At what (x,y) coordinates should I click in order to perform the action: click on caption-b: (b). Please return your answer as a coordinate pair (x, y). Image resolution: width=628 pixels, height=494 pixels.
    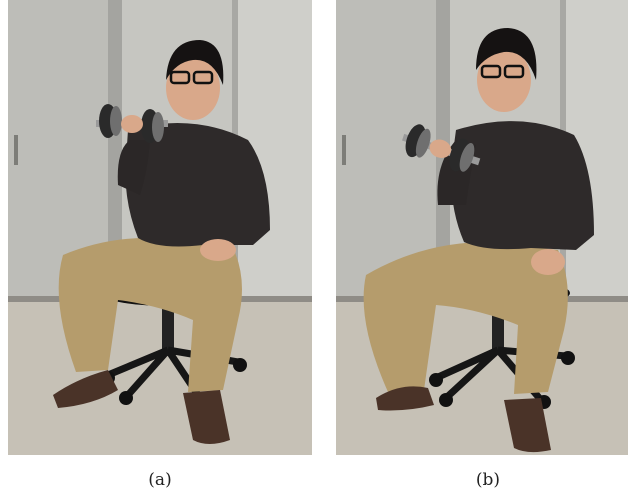
    Looking at the image, I should click on (488, 480).